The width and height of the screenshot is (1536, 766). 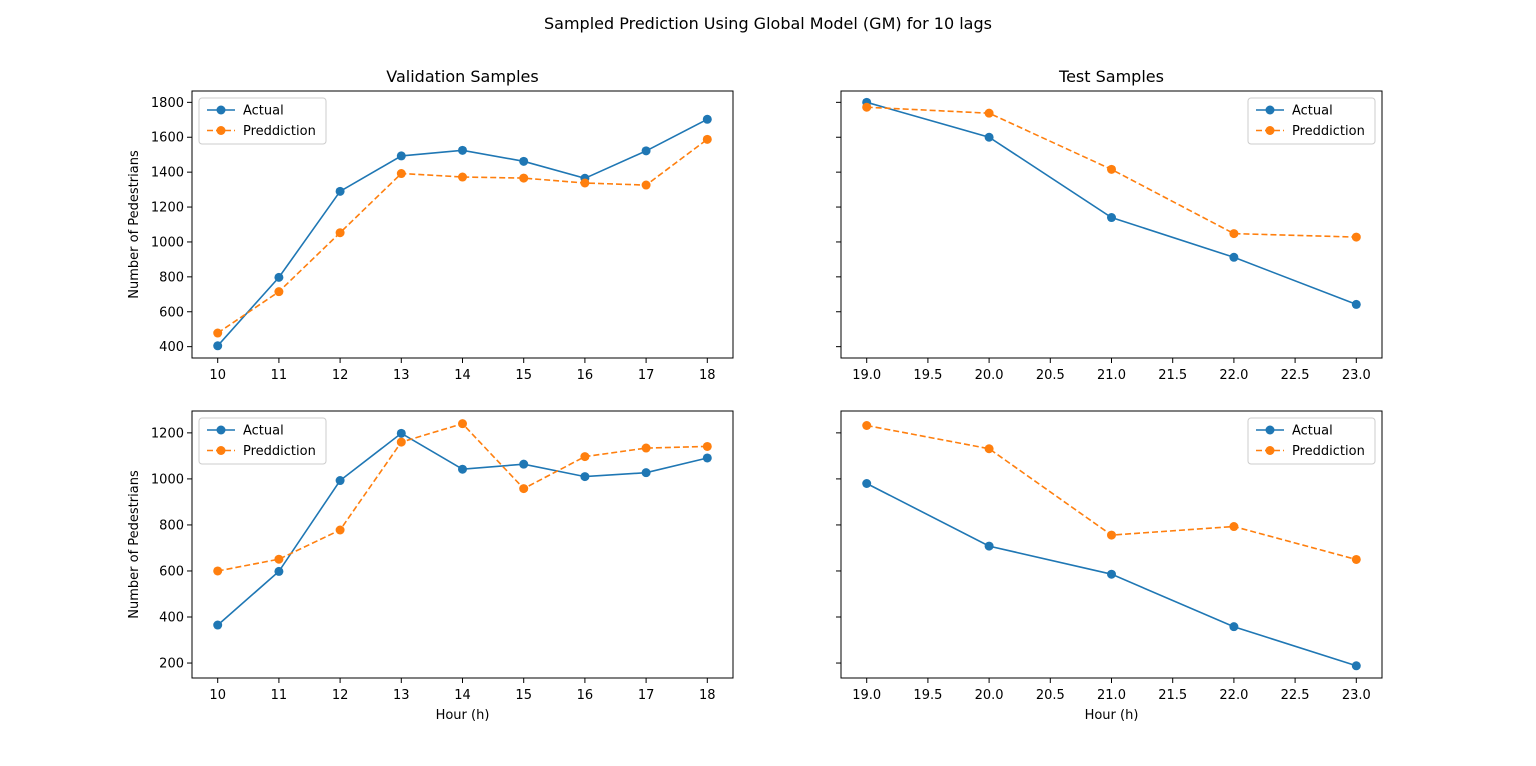 What do you see at coordinates (462, 695) in the screenshot?
I see `x-tick-label: 14` at bounding box center [462, 695].